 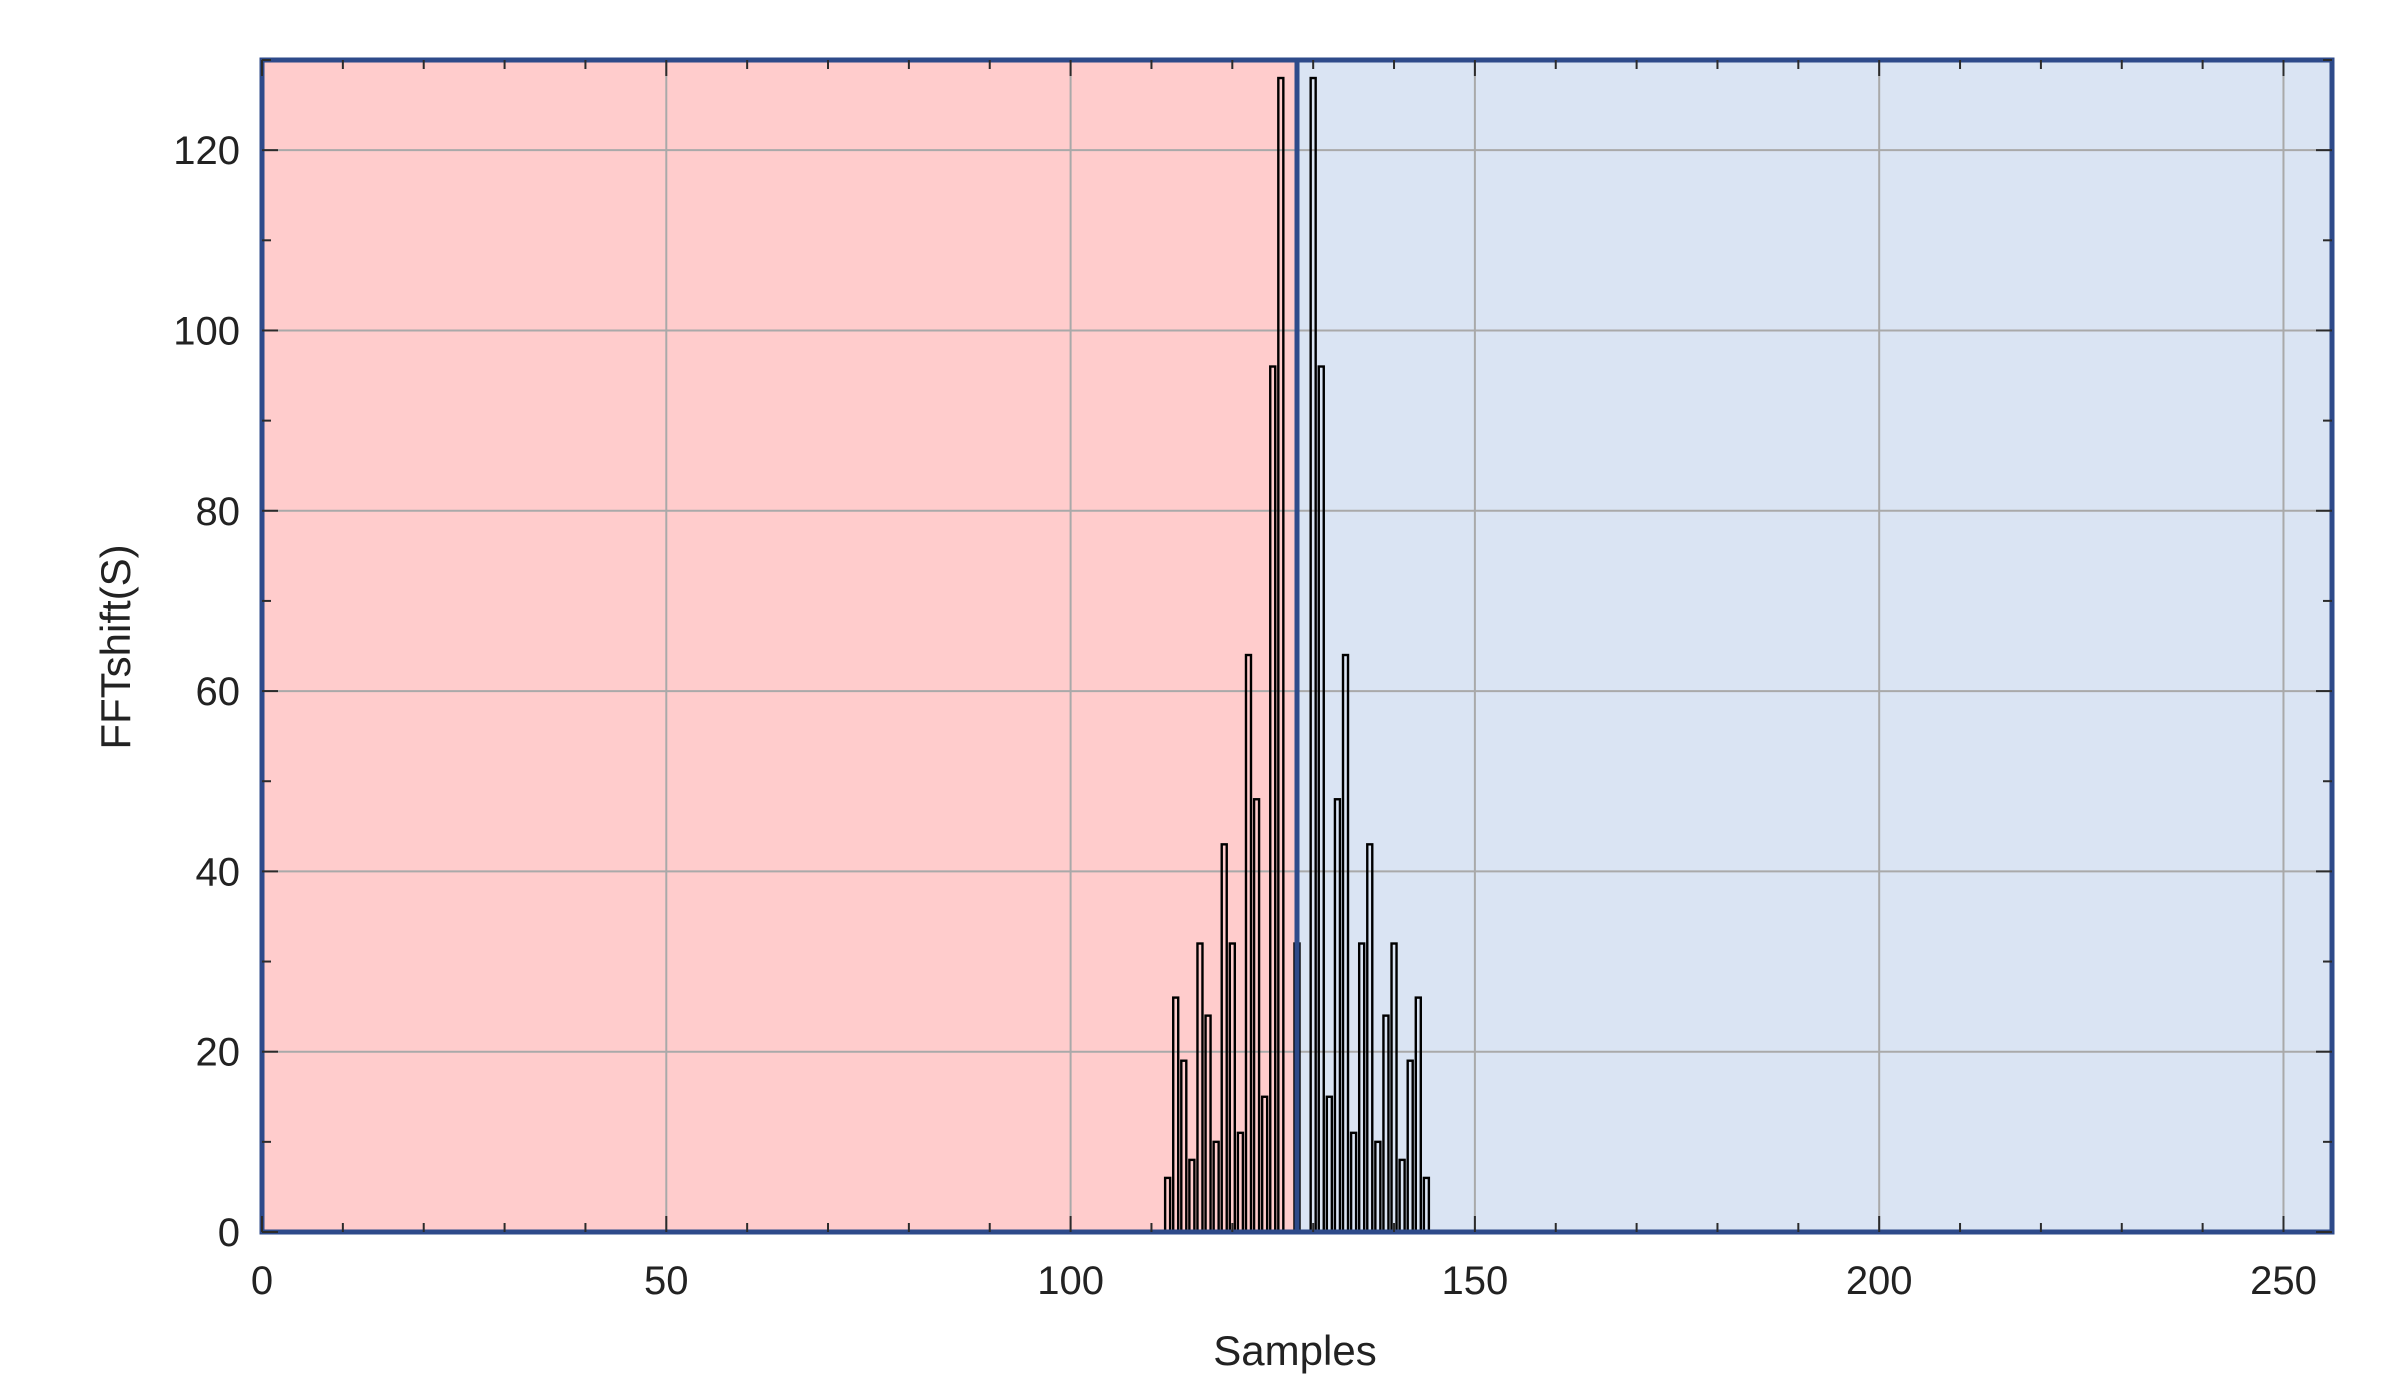 I want to click on y-tick-label-60: 60, so click(x=218, y=692).